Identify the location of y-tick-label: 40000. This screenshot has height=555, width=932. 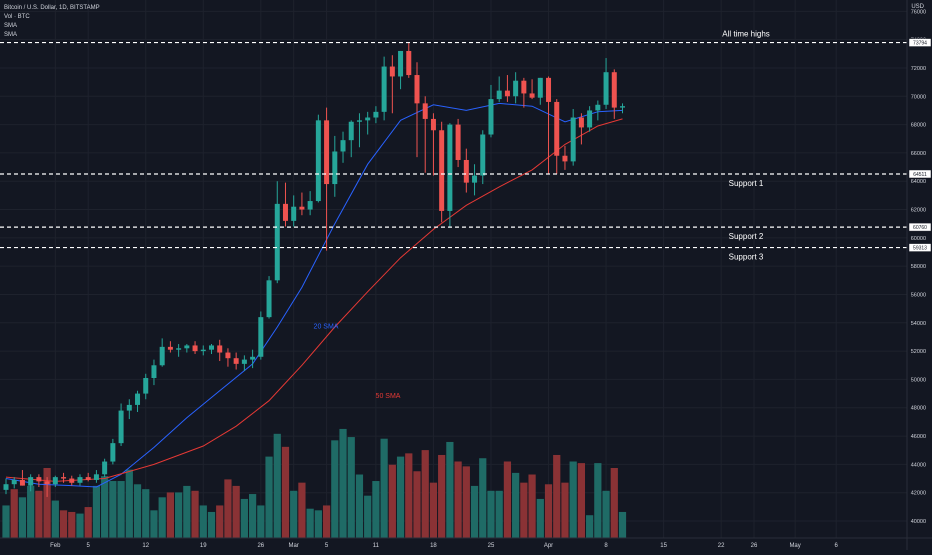
(918, 522).